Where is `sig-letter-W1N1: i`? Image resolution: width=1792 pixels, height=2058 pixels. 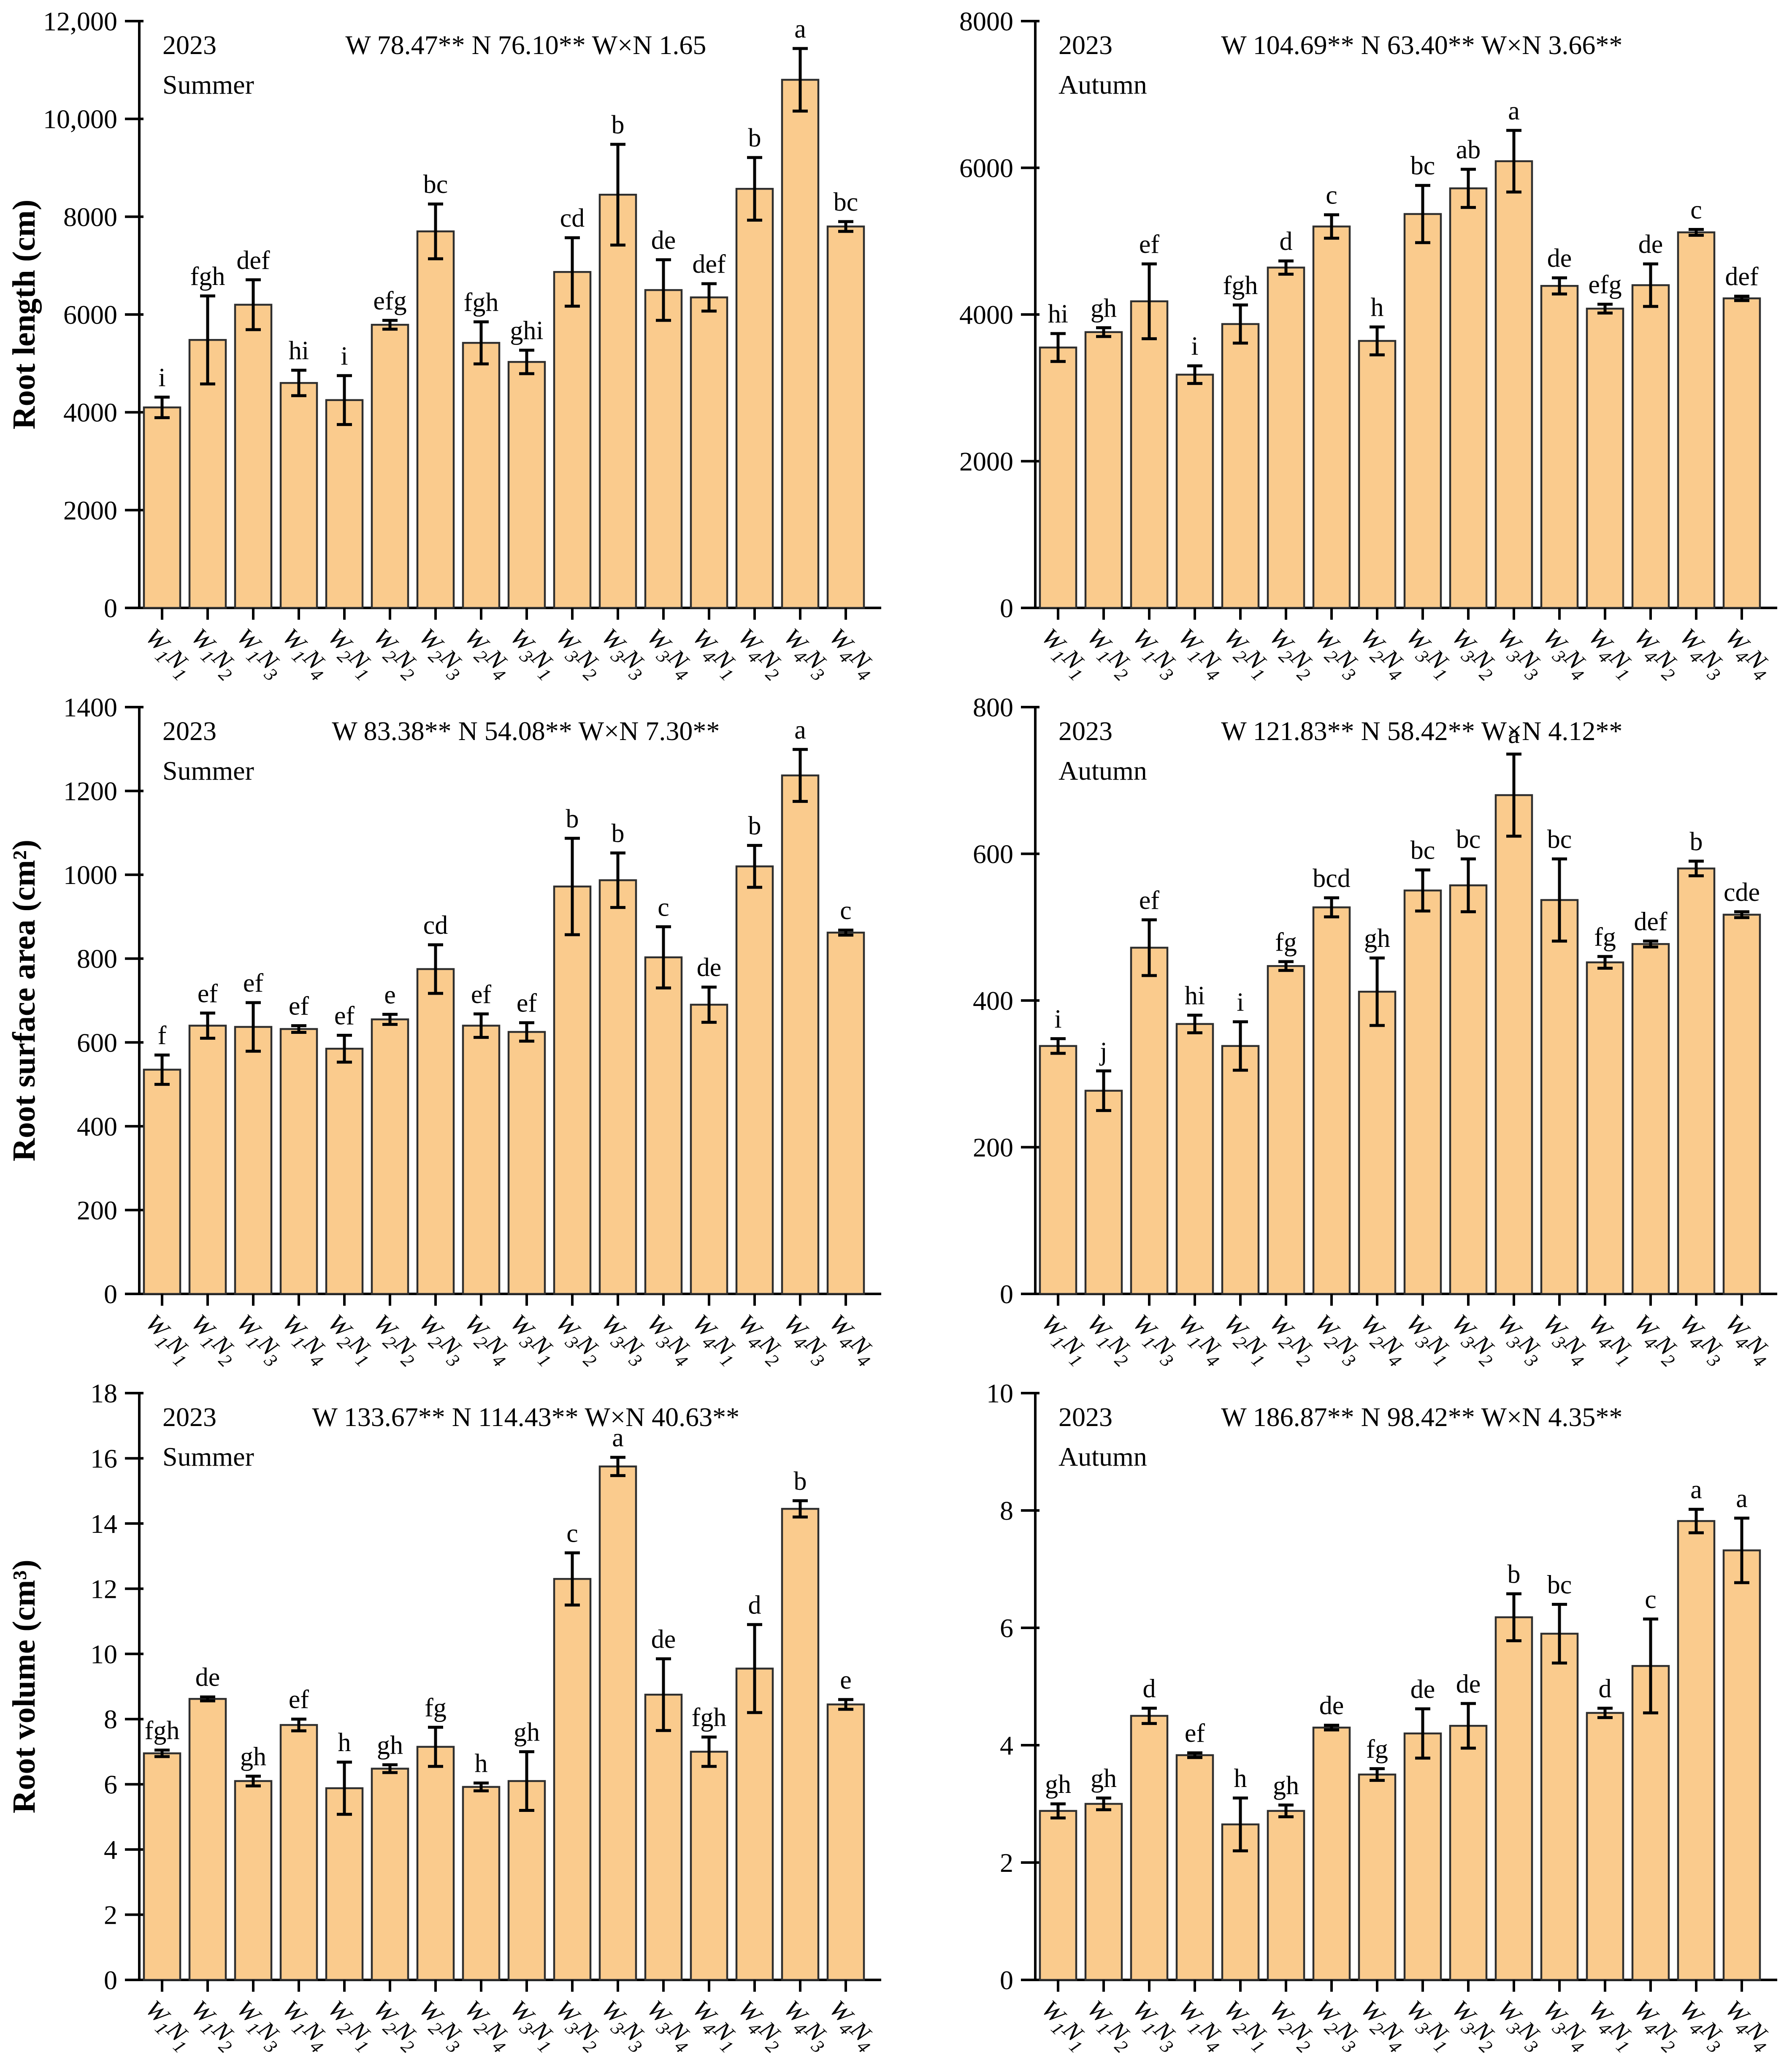
sig-letter-W1N1: i is located at coordinates (1057, 1019).